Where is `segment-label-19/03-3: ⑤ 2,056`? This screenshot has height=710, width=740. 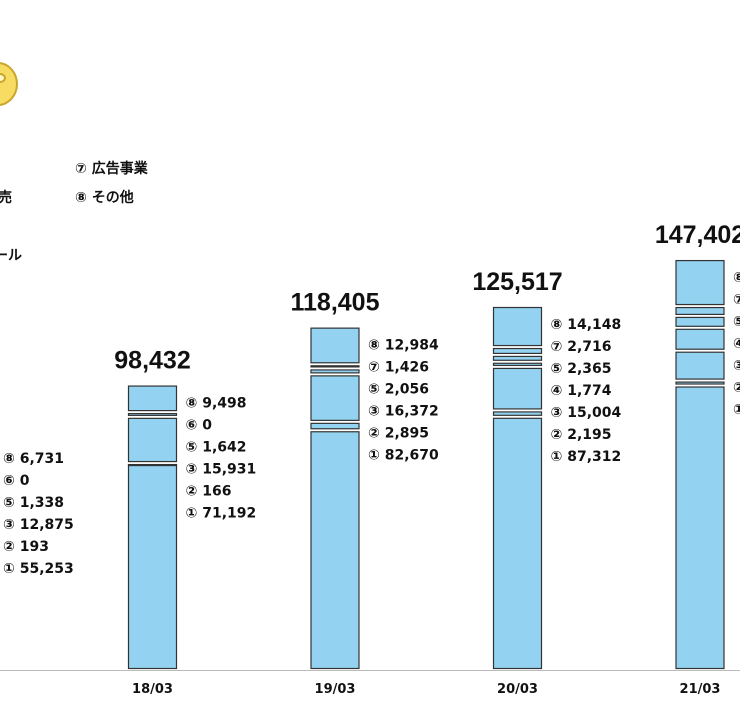 segment-label-19/03-3: ⑤ 2,056 is located at coordinates (398, 390).